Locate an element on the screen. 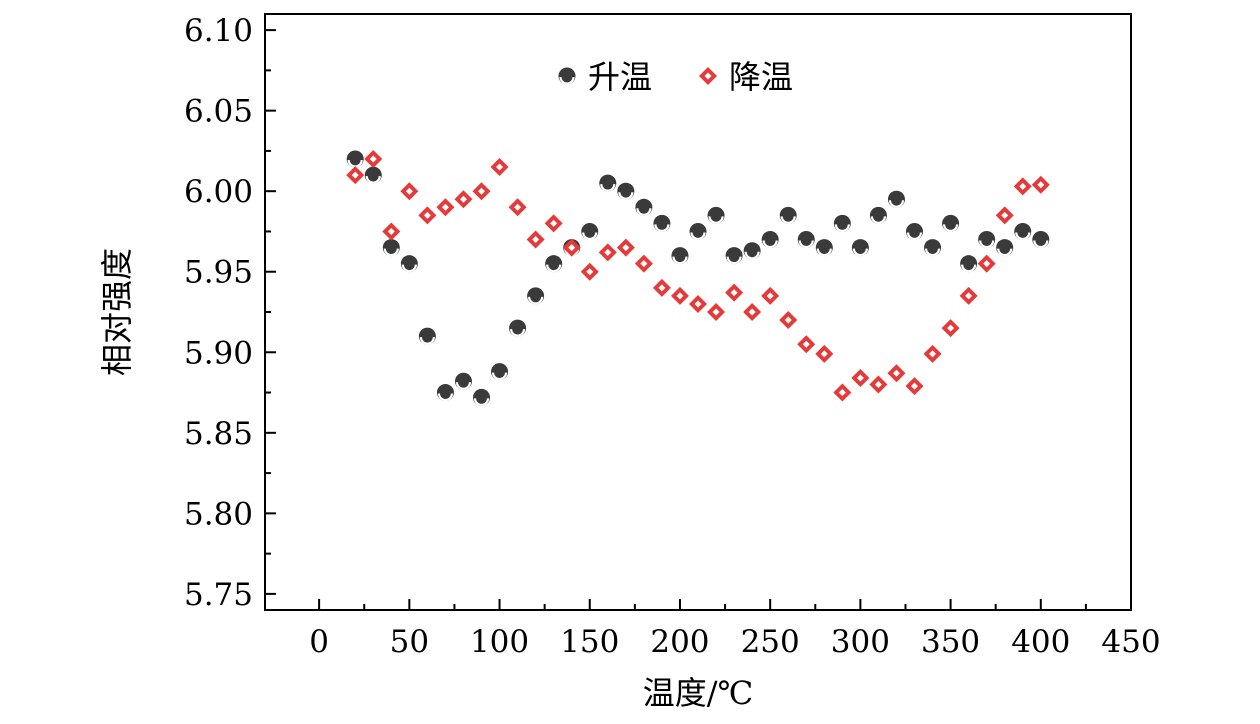 This screenshot has height=724, width=1260. x-tick-label: 100 is located at coordinates (499, 642).